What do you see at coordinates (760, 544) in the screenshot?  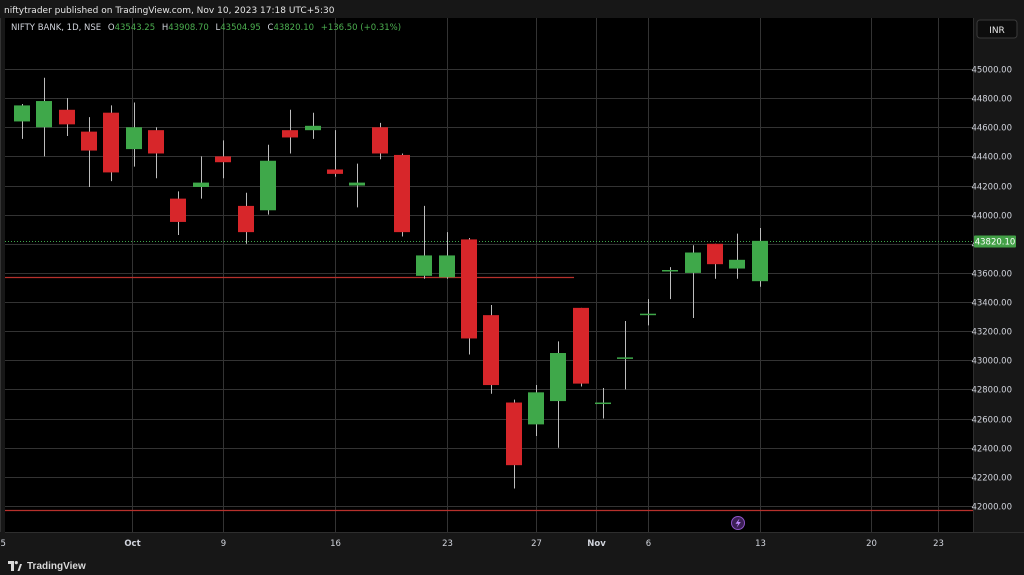 I see `time-tick-label: 13` at bounding box center [760, 544].